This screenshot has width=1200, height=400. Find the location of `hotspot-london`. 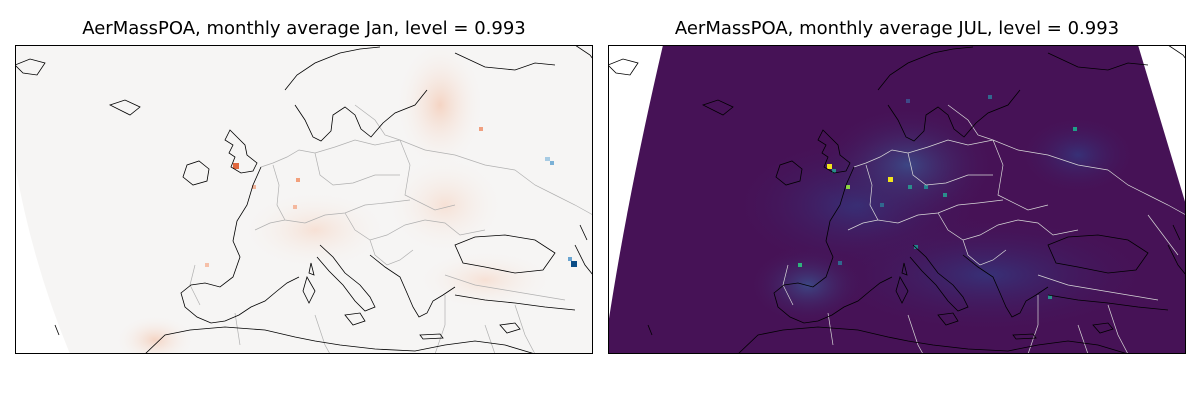

hotspot-london is located at coordinates (236, 166).